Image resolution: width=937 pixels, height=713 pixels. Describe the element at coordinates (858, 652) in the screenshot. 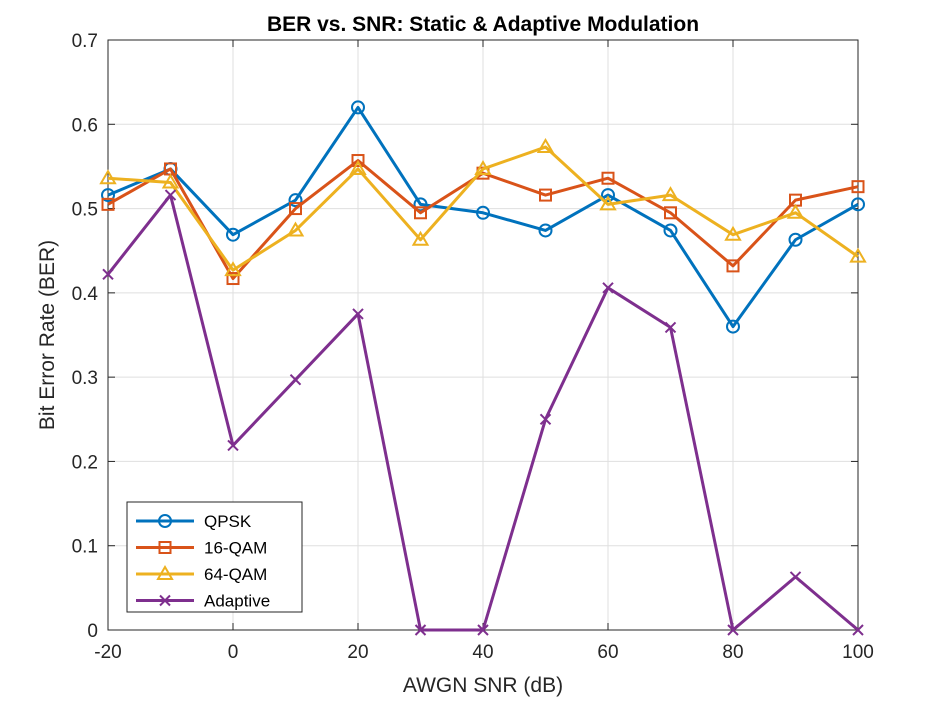

I see `x-tick-label: 100` at that location.